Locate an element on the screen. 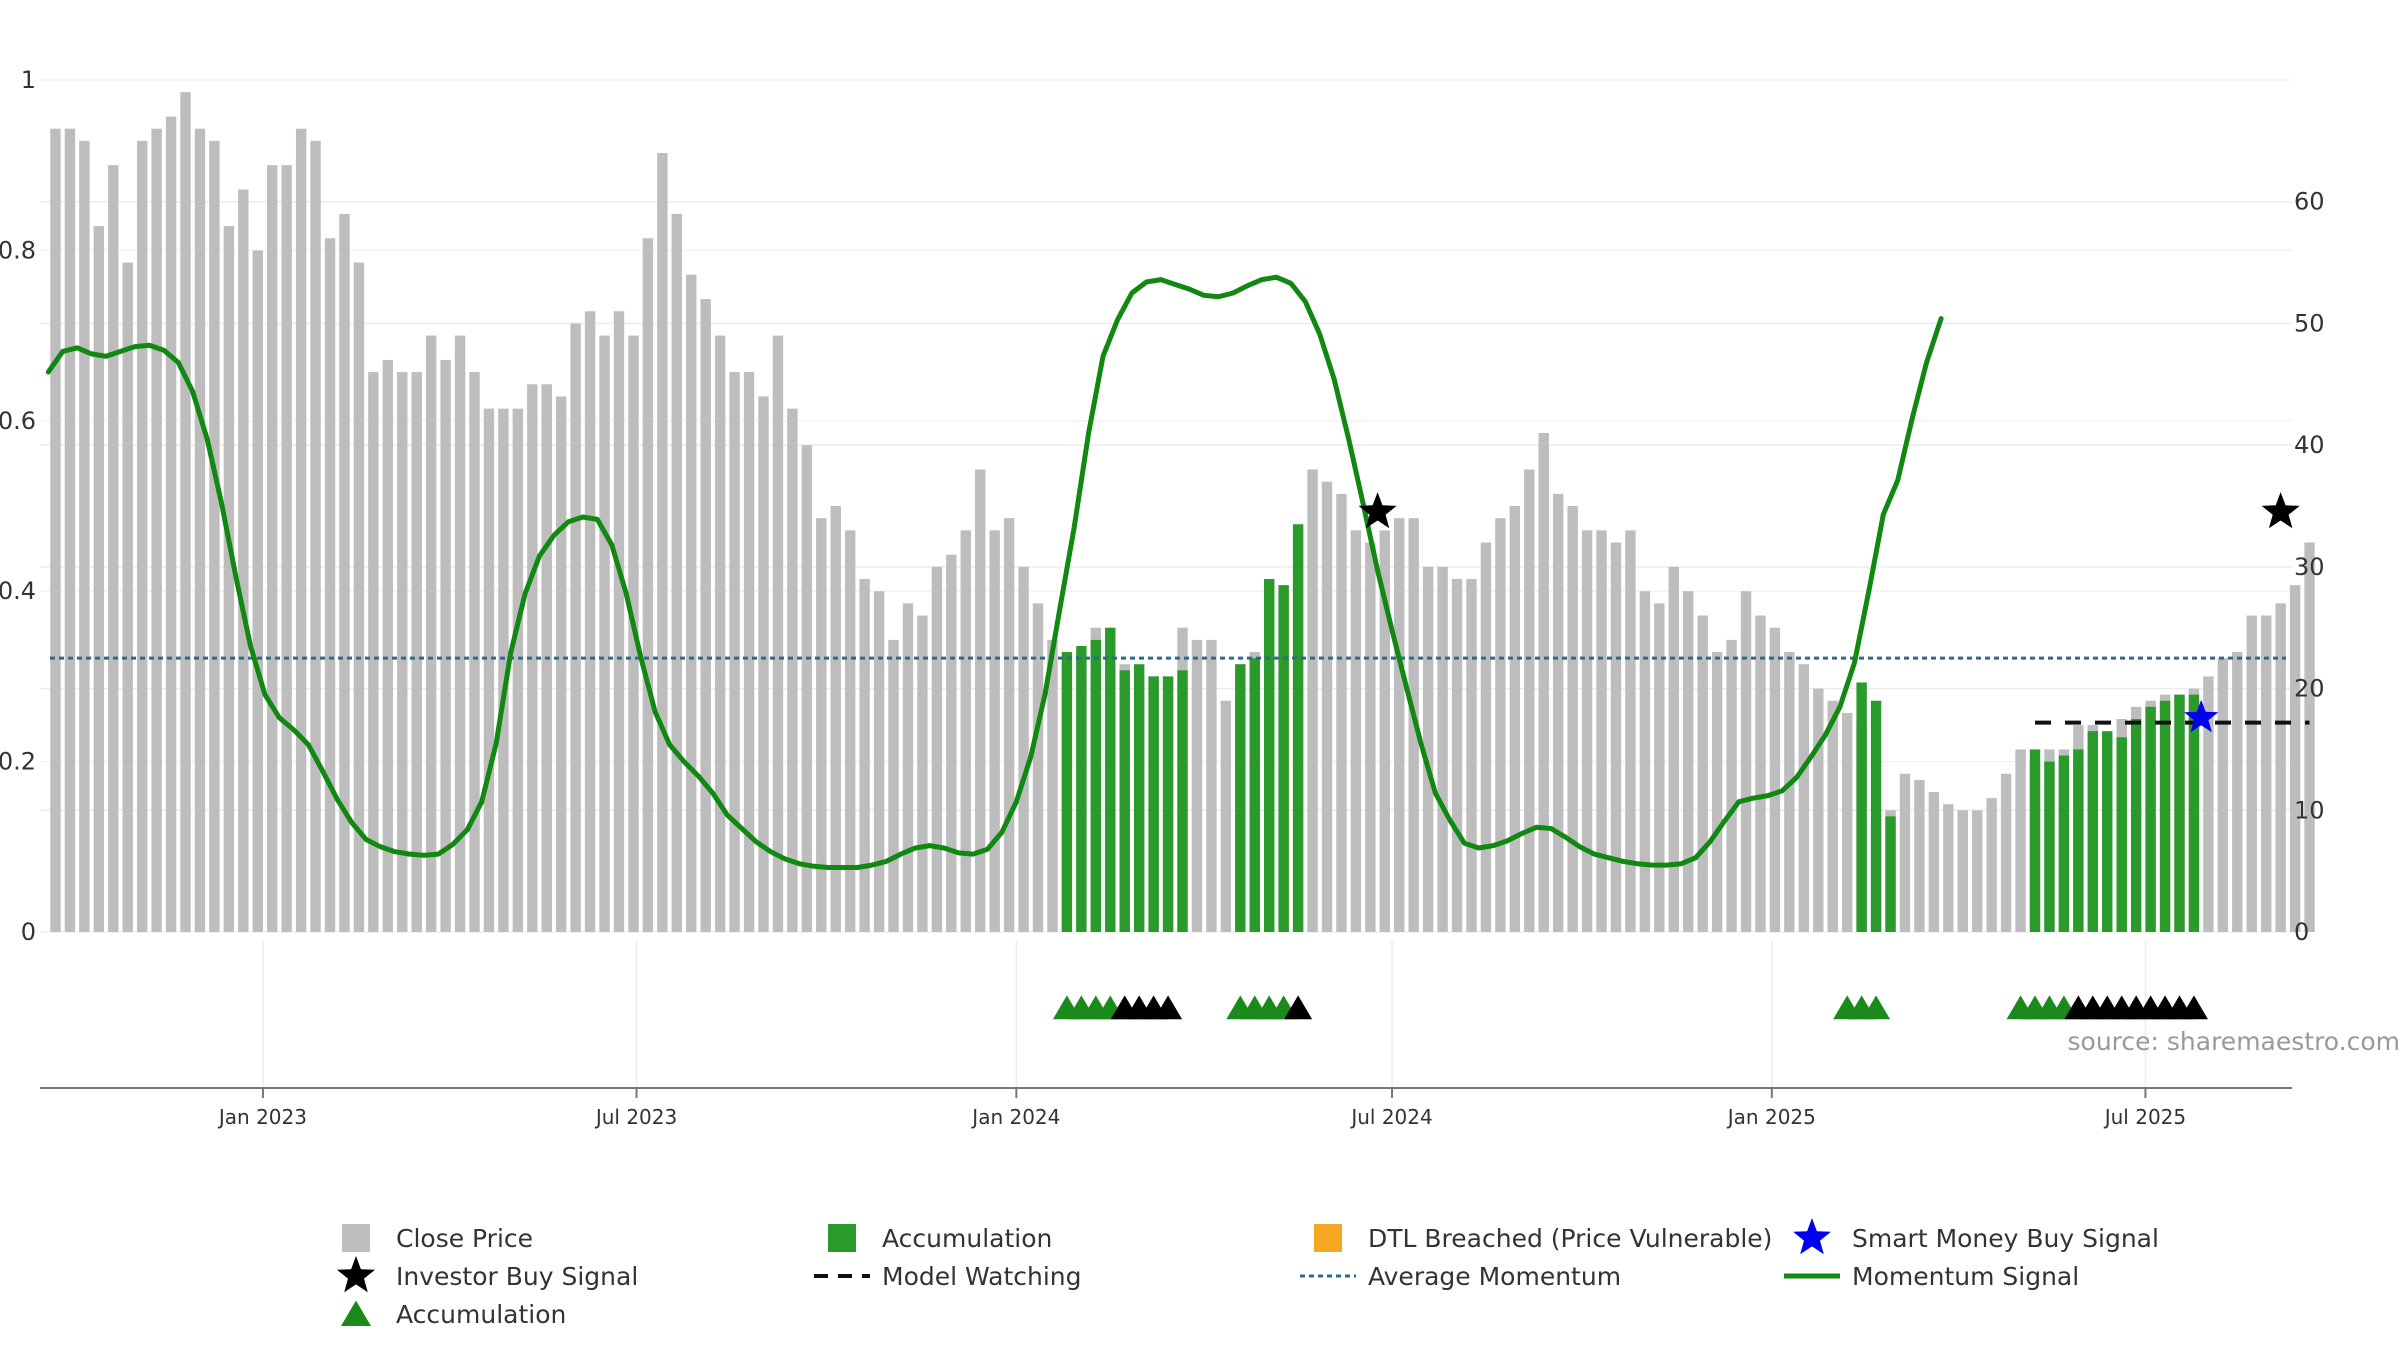  right-axis-tick: 60 is located at coordinates (2309, 202).